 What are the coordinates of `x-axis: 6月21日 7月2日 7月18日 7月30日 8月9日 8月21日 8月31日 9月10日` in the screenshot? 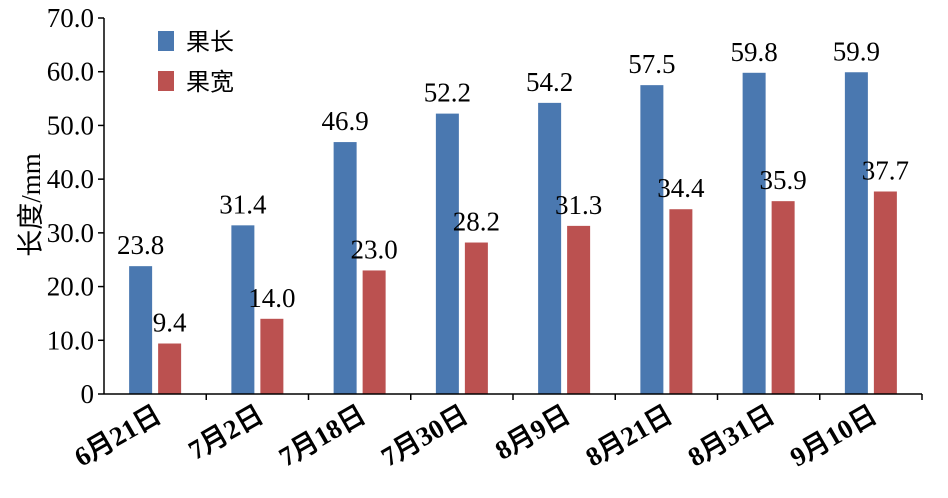 It's located at (496, 432).